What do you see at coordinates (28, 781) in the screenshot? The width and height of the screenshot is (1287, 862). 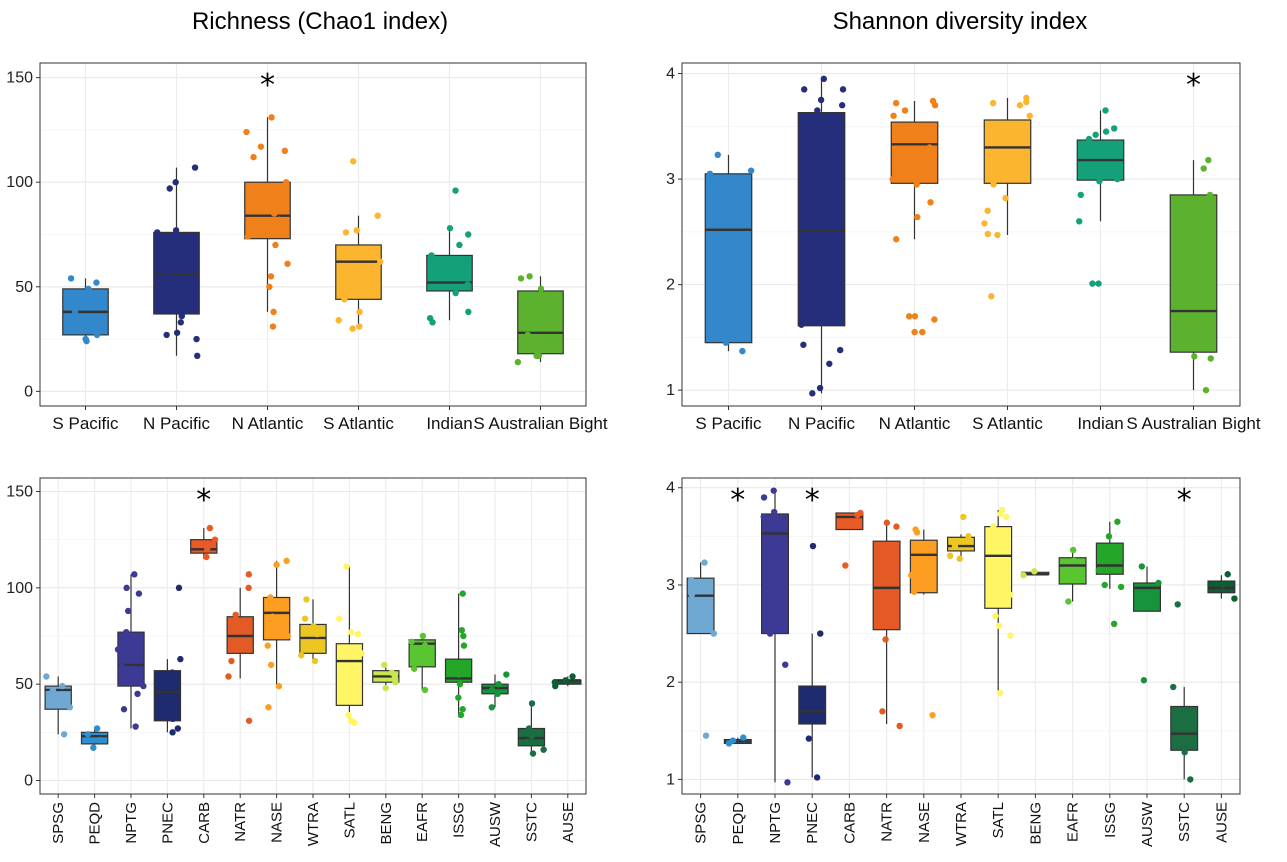 I see `y-tick-label: 0` at bounding box center [28, 781].